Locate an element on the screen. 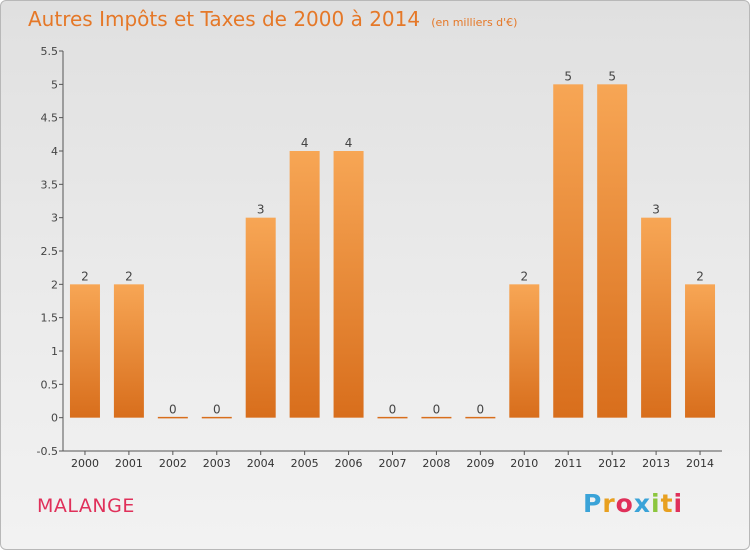  y-tick-label: 1 is located at coordinates (54, 351).